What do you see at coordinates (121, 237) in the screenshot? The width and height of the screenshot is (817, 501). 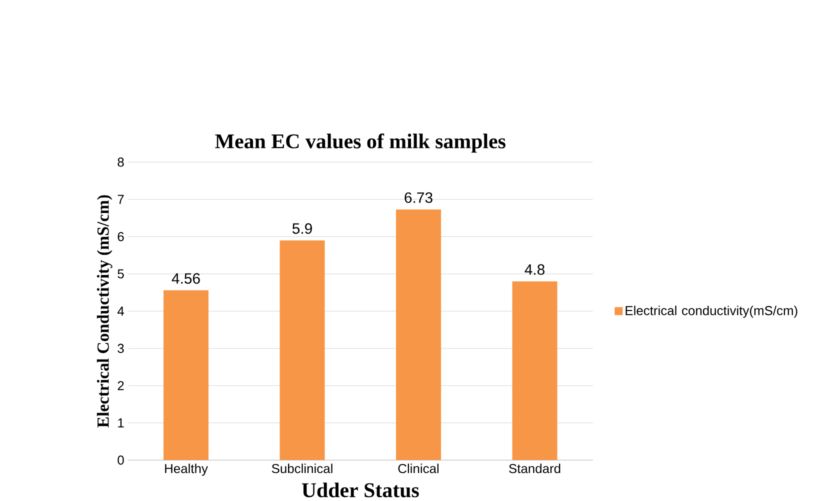 I see `y-tick-label: 6` at bounding box center [121, 237].